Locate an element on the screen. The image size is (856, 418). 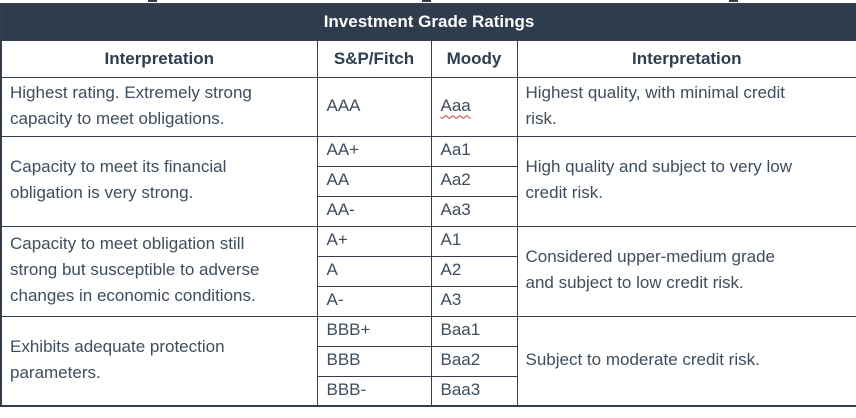
moody-rating-aa3: Aa3 is located at coordinates (474, 211).